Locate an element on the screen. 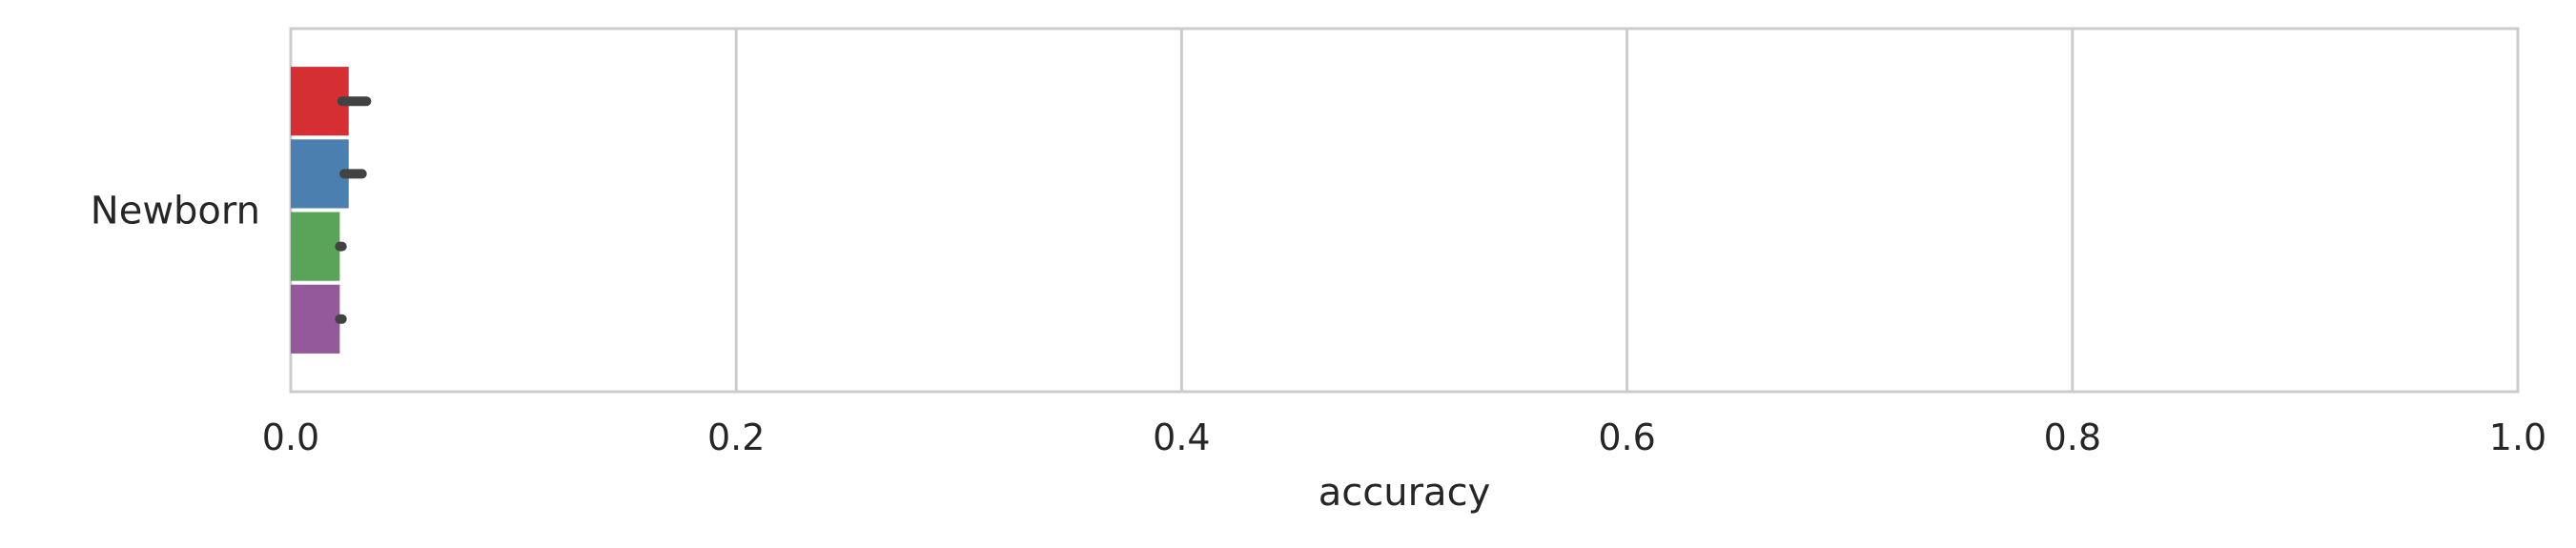  x-tick-labels: 0.0 0.2 0.4 0.6 0.8 1.0 is located at coordinates (1404, 437).